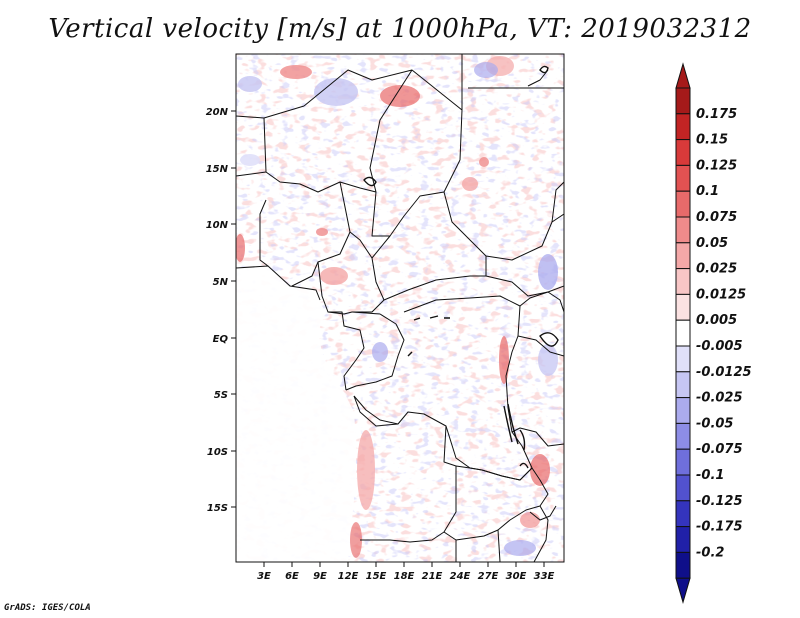 This screenshot has height=618, width=800. Describe the element at coordinates (719, 398) in the screenshot. I see `colorbar-label: -0.025` at that location.